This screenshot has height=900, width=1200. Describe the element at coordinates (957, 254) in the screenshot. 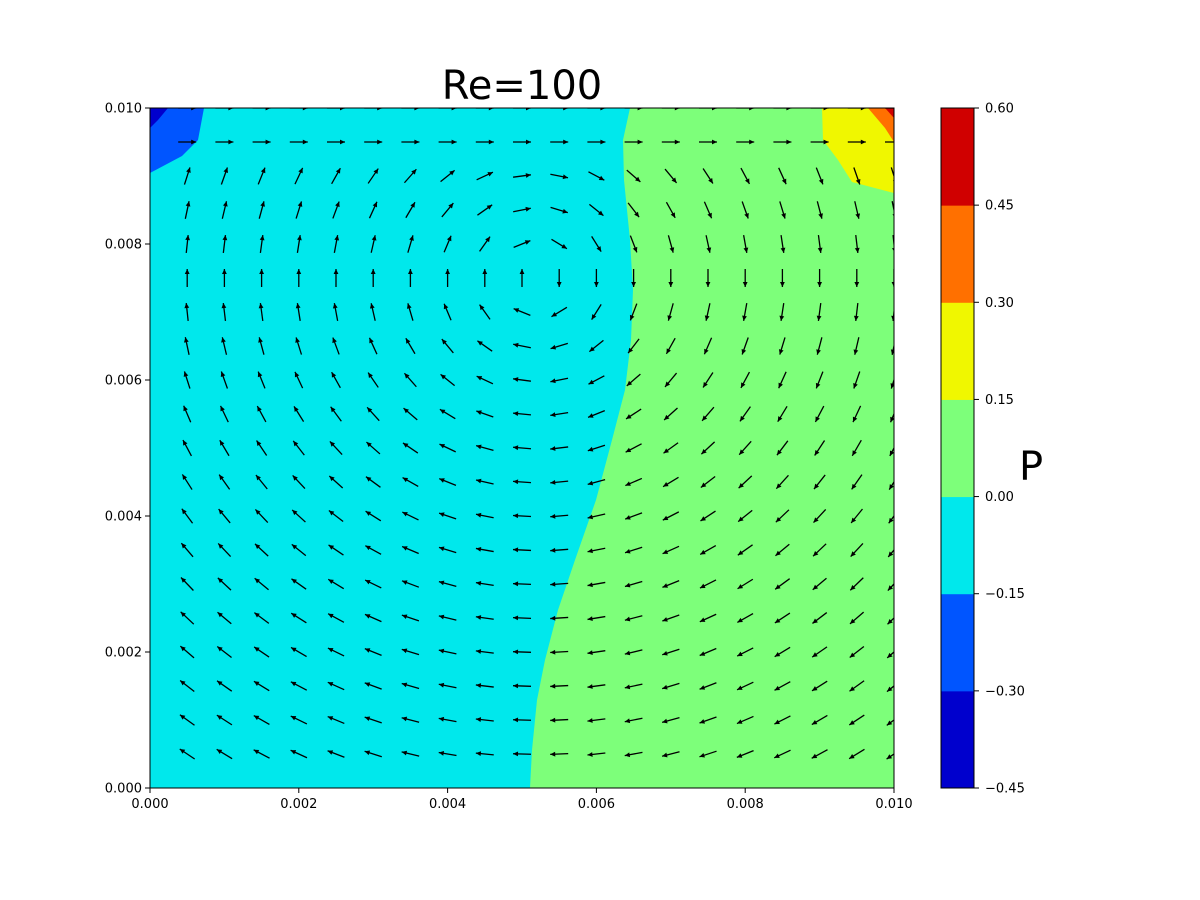

I see `colorbar-segment` at that location.